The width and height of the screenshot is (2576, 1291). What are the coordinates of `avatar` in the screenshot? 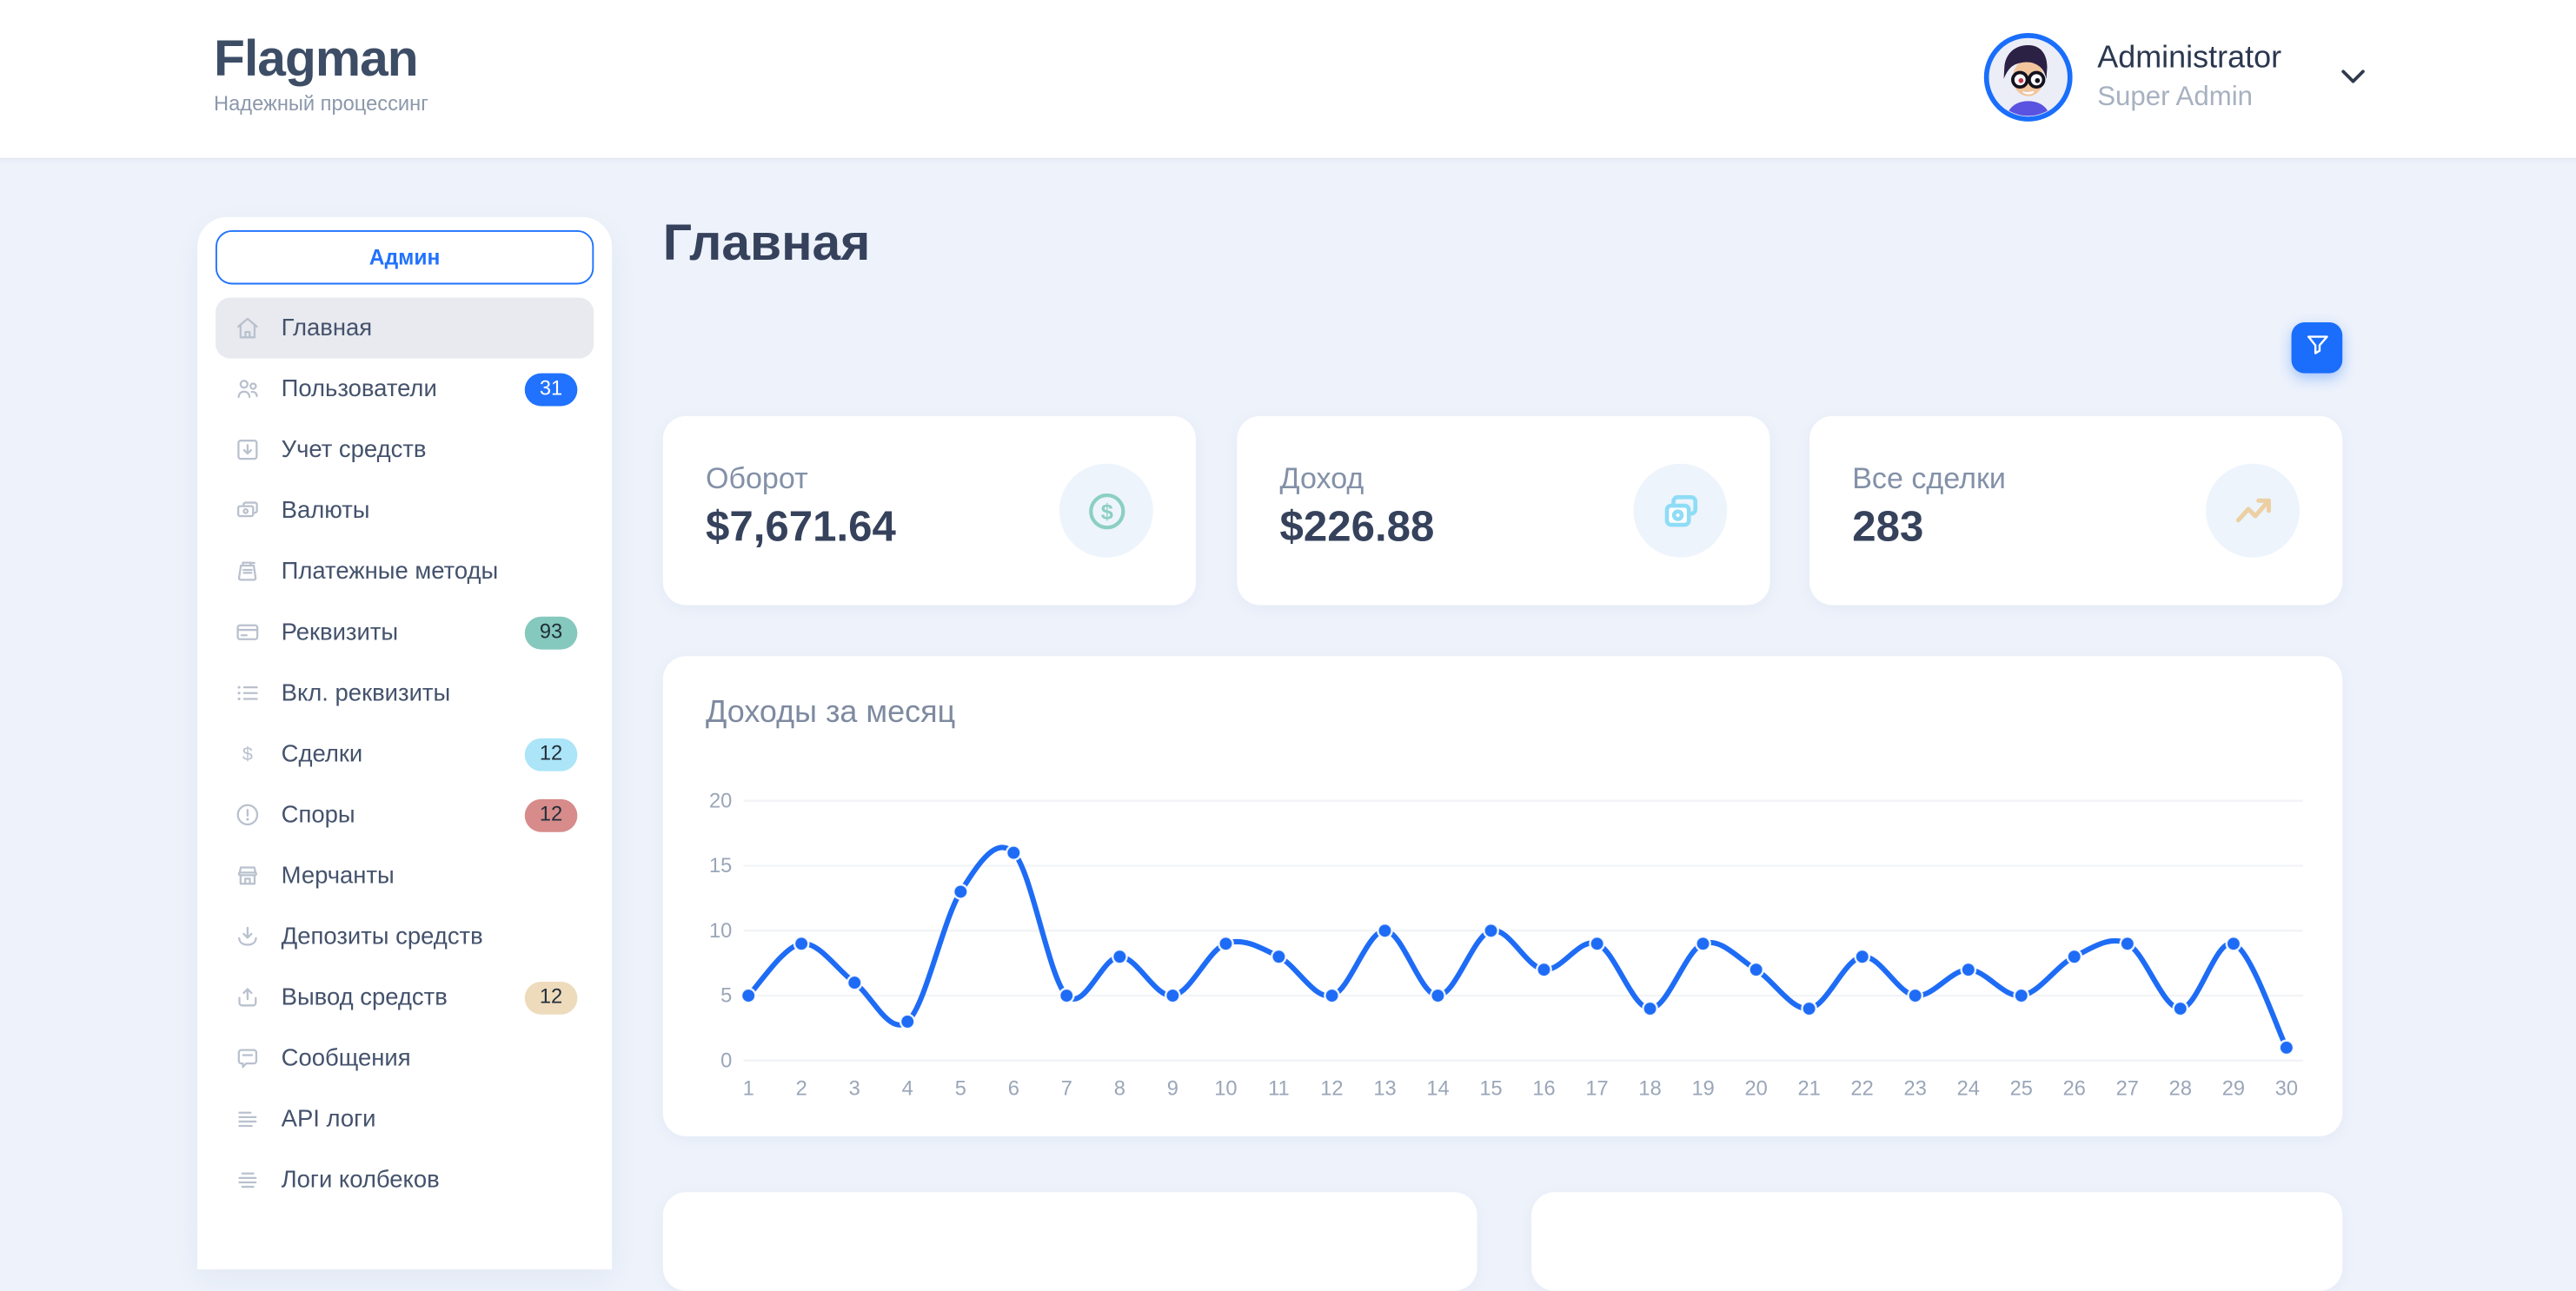 It's located at (2028, 77).